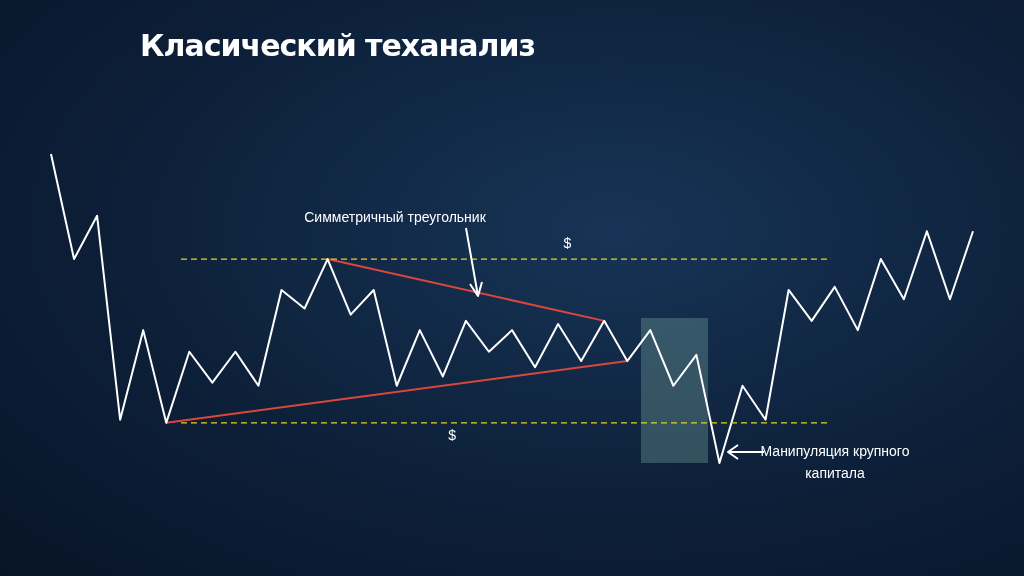  Describe the element at coordinates (337, 45) in the screenshot. I see `chart-title: Класический теханализ` at that location.